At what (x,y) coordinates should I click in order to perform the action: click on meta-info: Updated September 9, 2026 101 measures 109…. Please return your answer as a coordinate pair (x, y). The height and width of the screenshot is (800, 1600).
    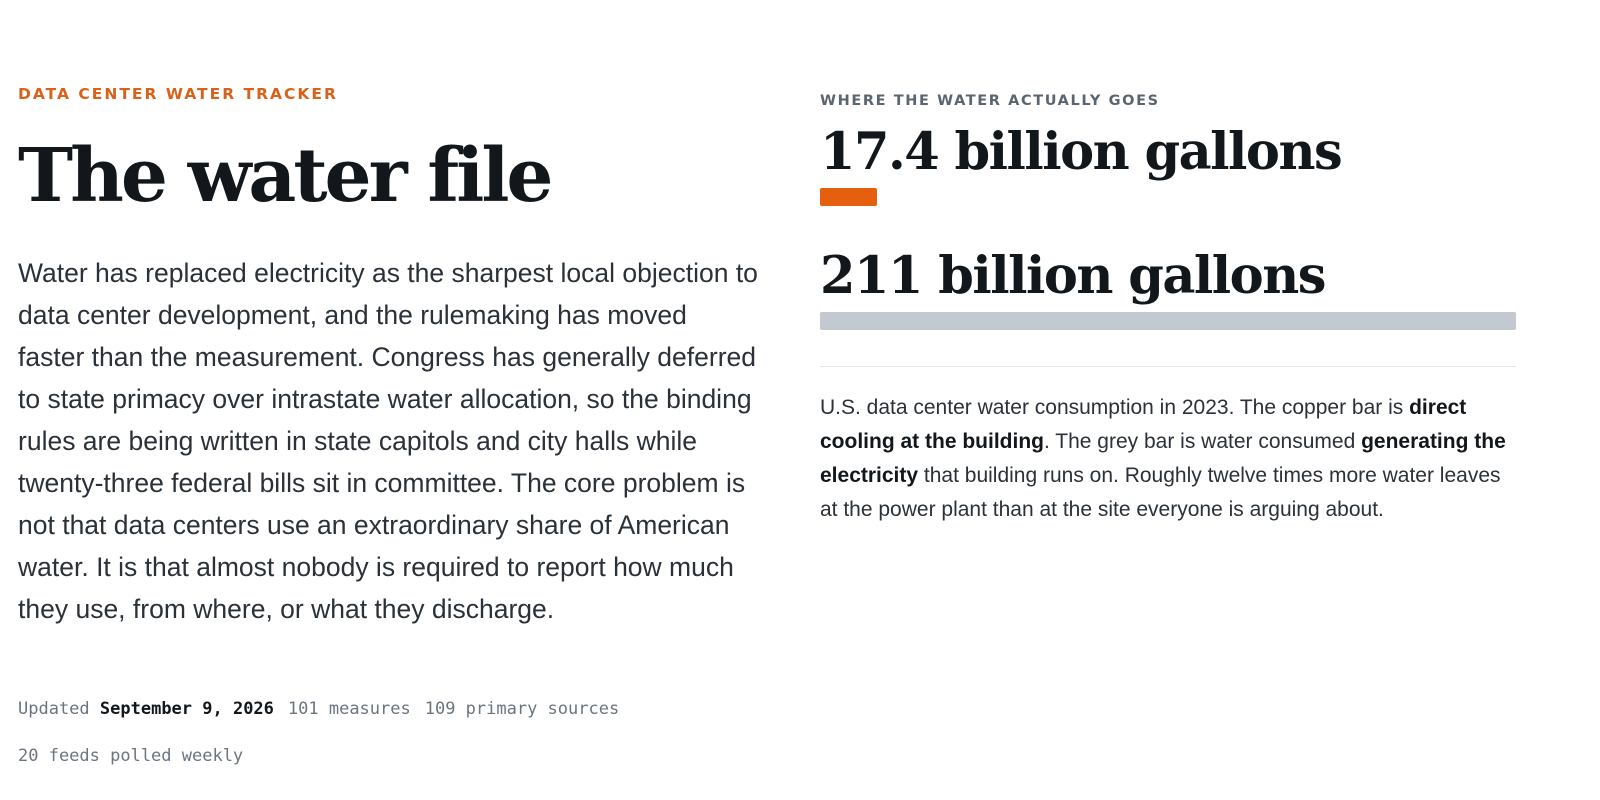
    Looking at the image, I should click on (398, 732).